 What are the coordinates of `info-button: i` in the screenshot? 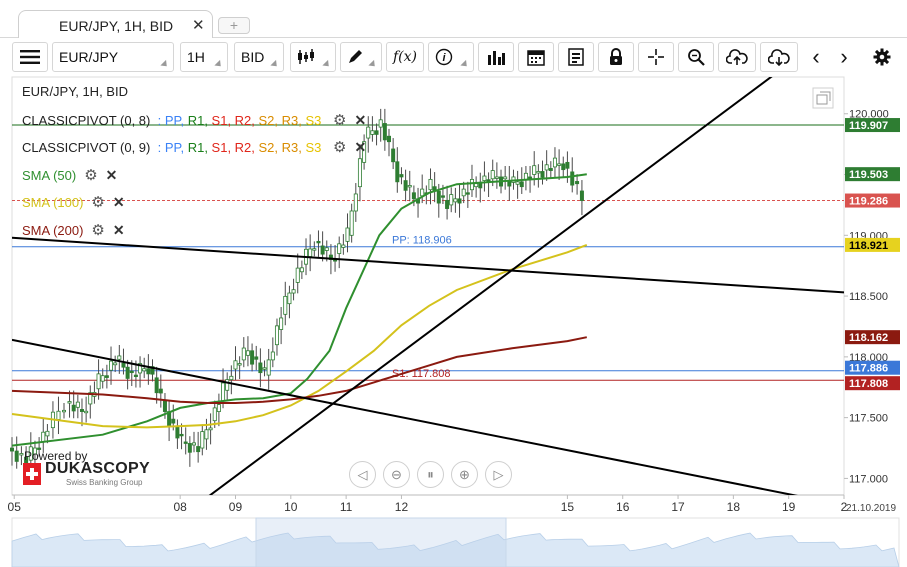 It's located at (451, 57).